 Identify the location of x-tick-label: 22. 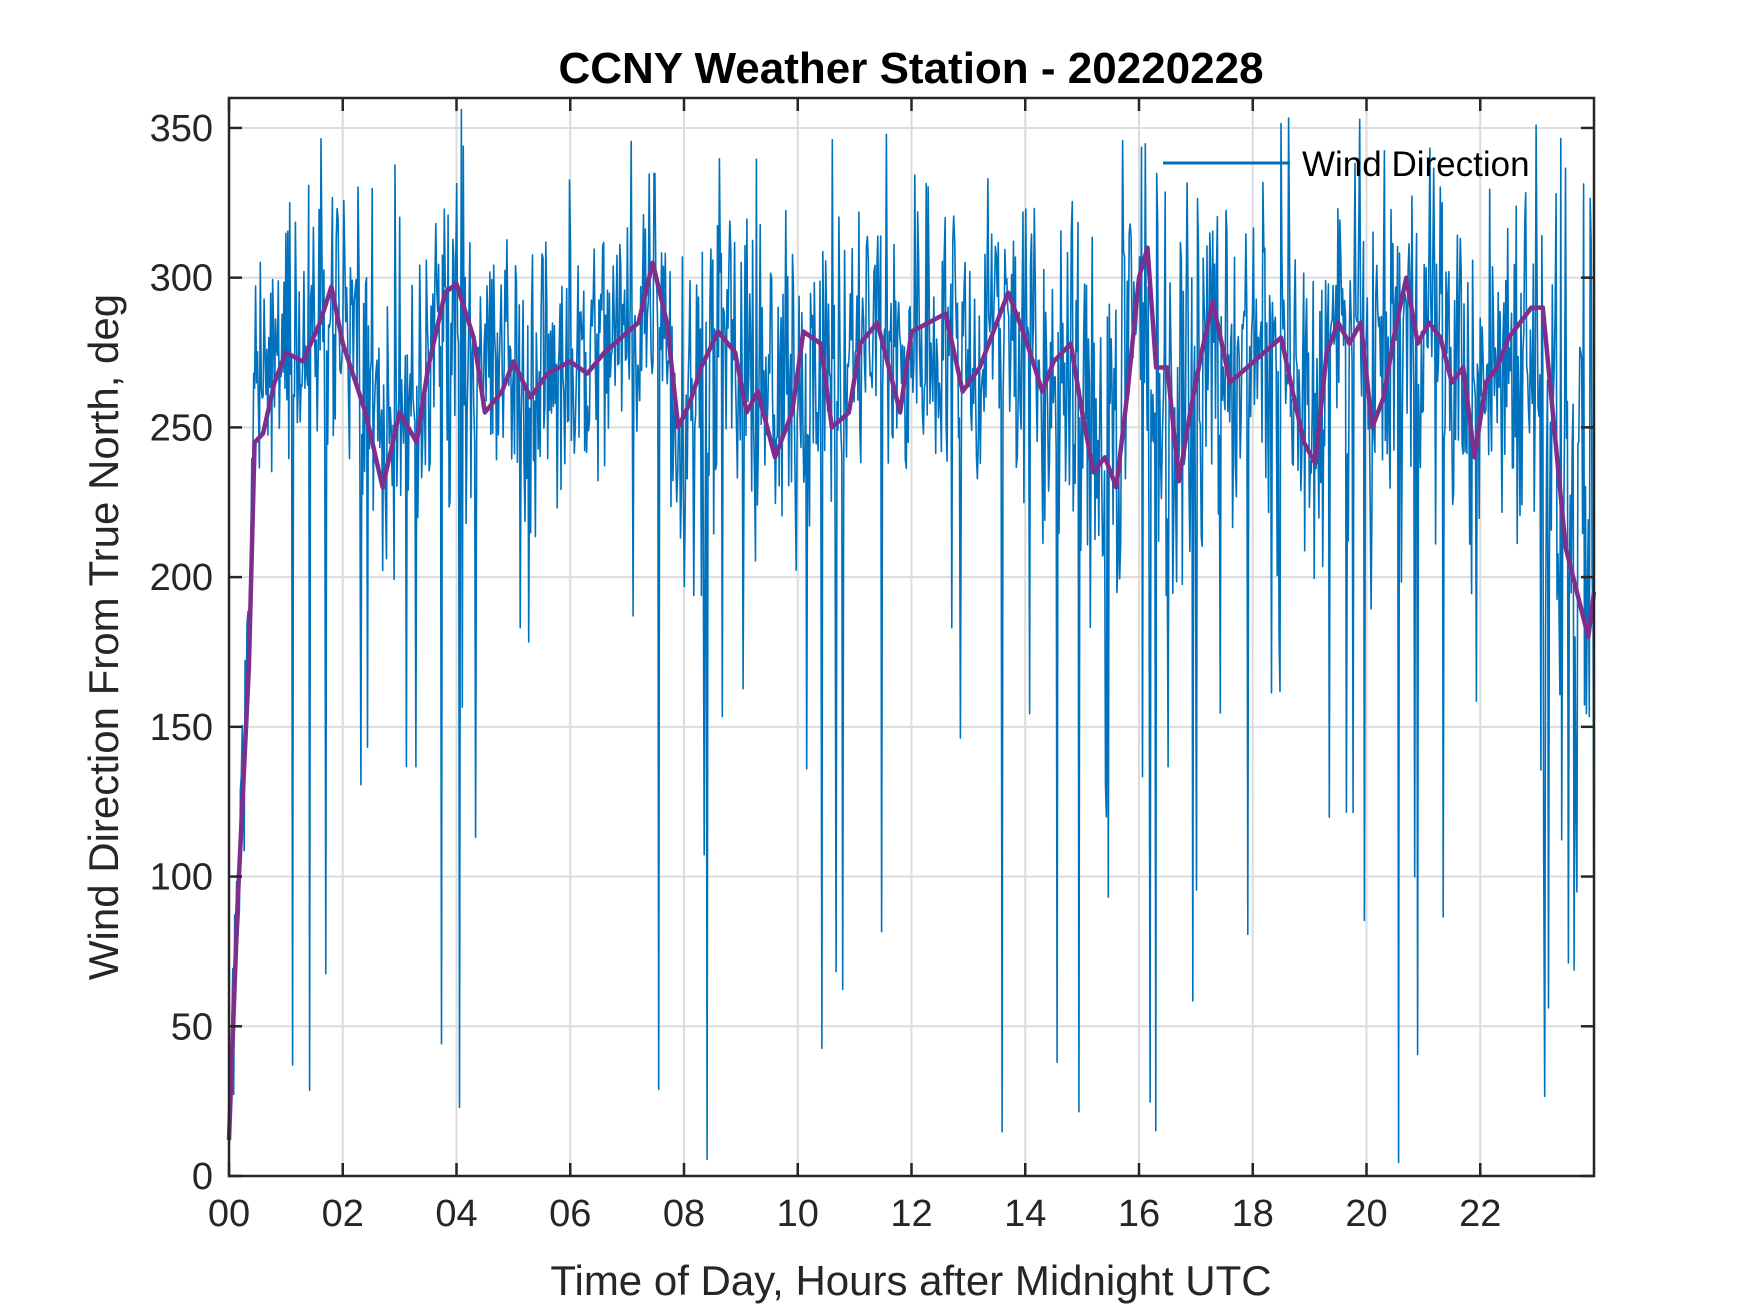
(1480, 1214).